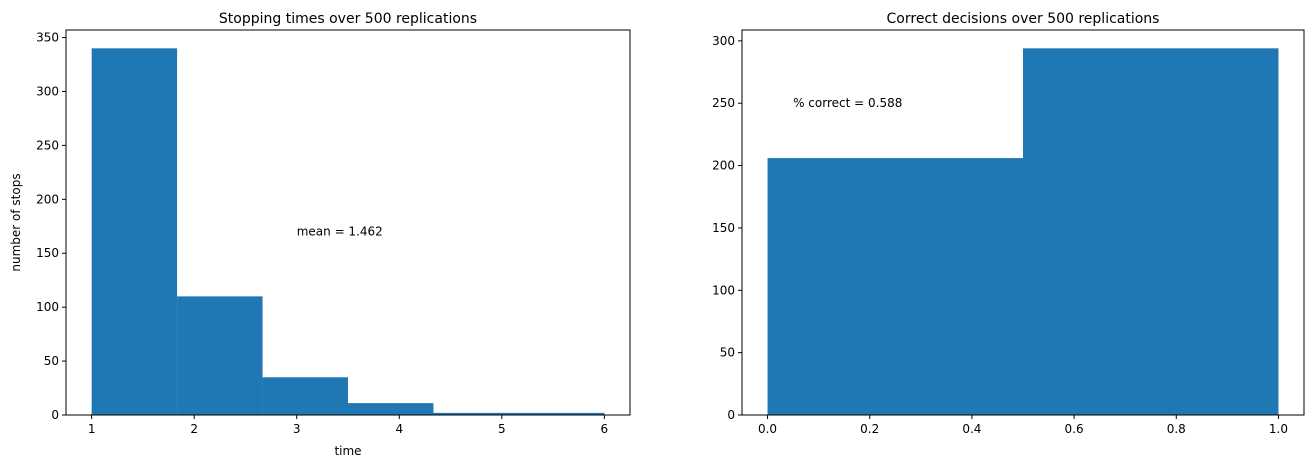 The height and width of the screenshot is (472, 1315). I want to click on annotation: mean = 1.462, so click(340, 232).